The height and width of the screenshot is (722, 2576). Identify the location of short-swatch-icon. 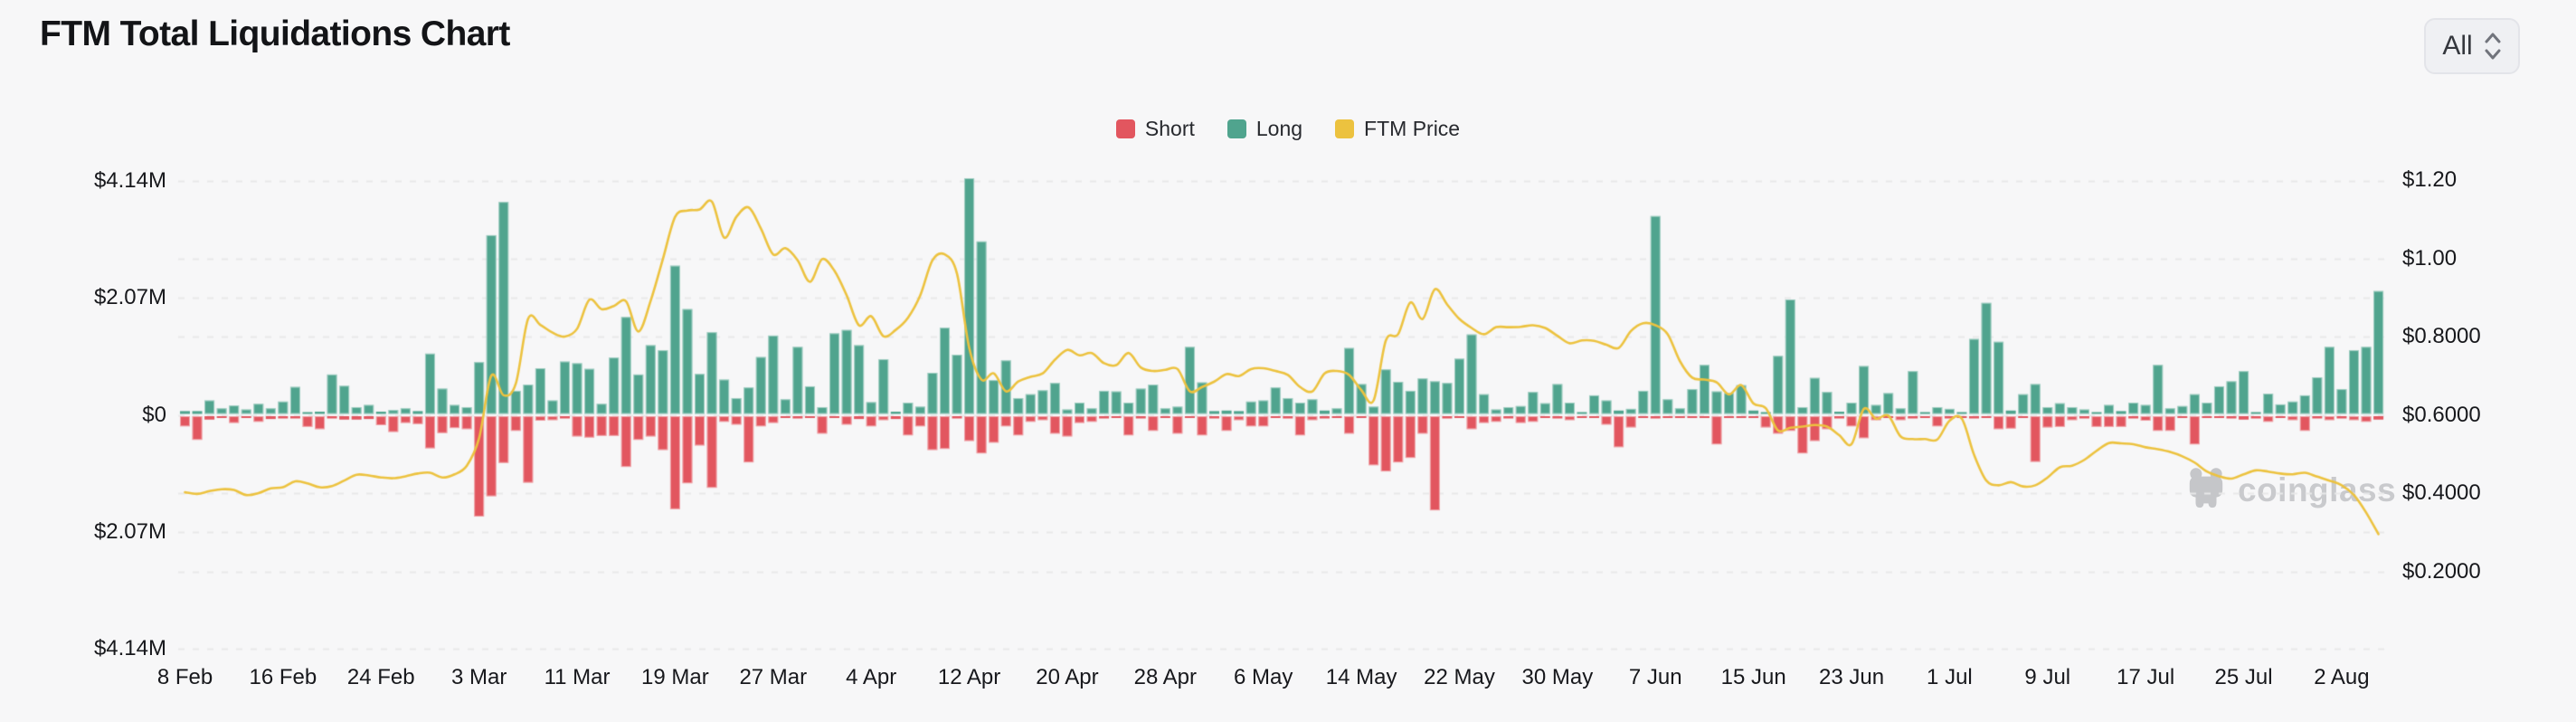
(1125, 129).